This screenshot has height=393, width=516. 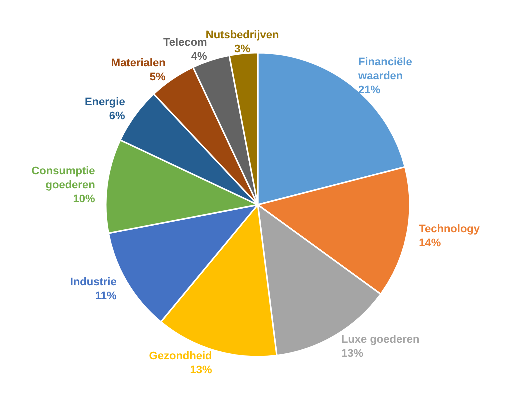 What do you see at coordinates (385, 69) in the screenshot?
I see `slice-label: Financiële waarden` at bounding box center [385, 69].